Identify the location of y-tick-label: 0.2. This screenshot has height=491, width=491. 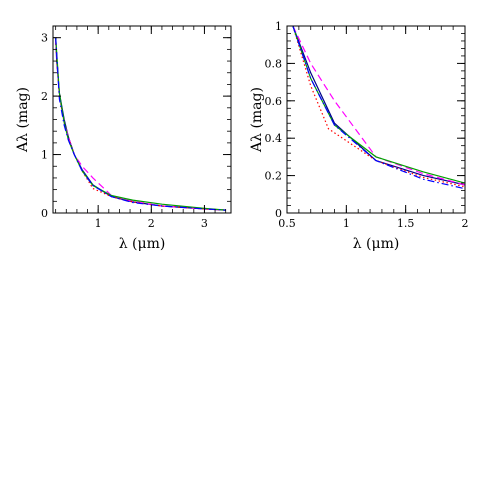
(274, 176).